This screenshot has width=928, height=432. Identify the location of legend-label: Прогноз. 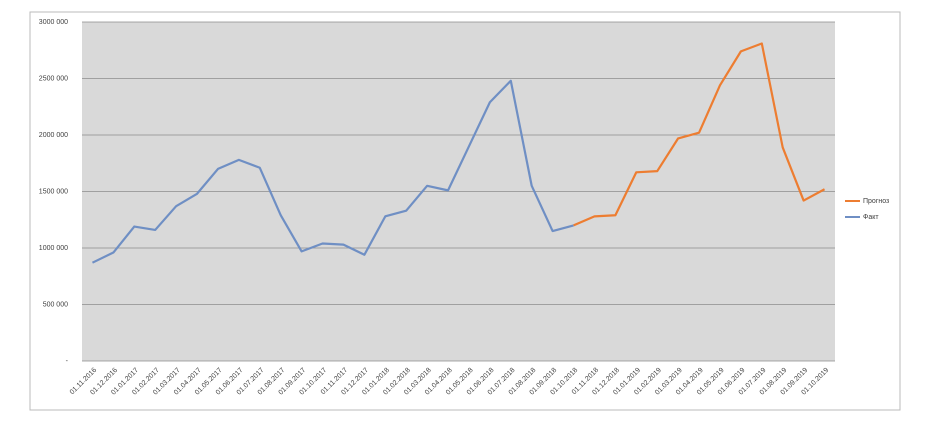
(876, 201).